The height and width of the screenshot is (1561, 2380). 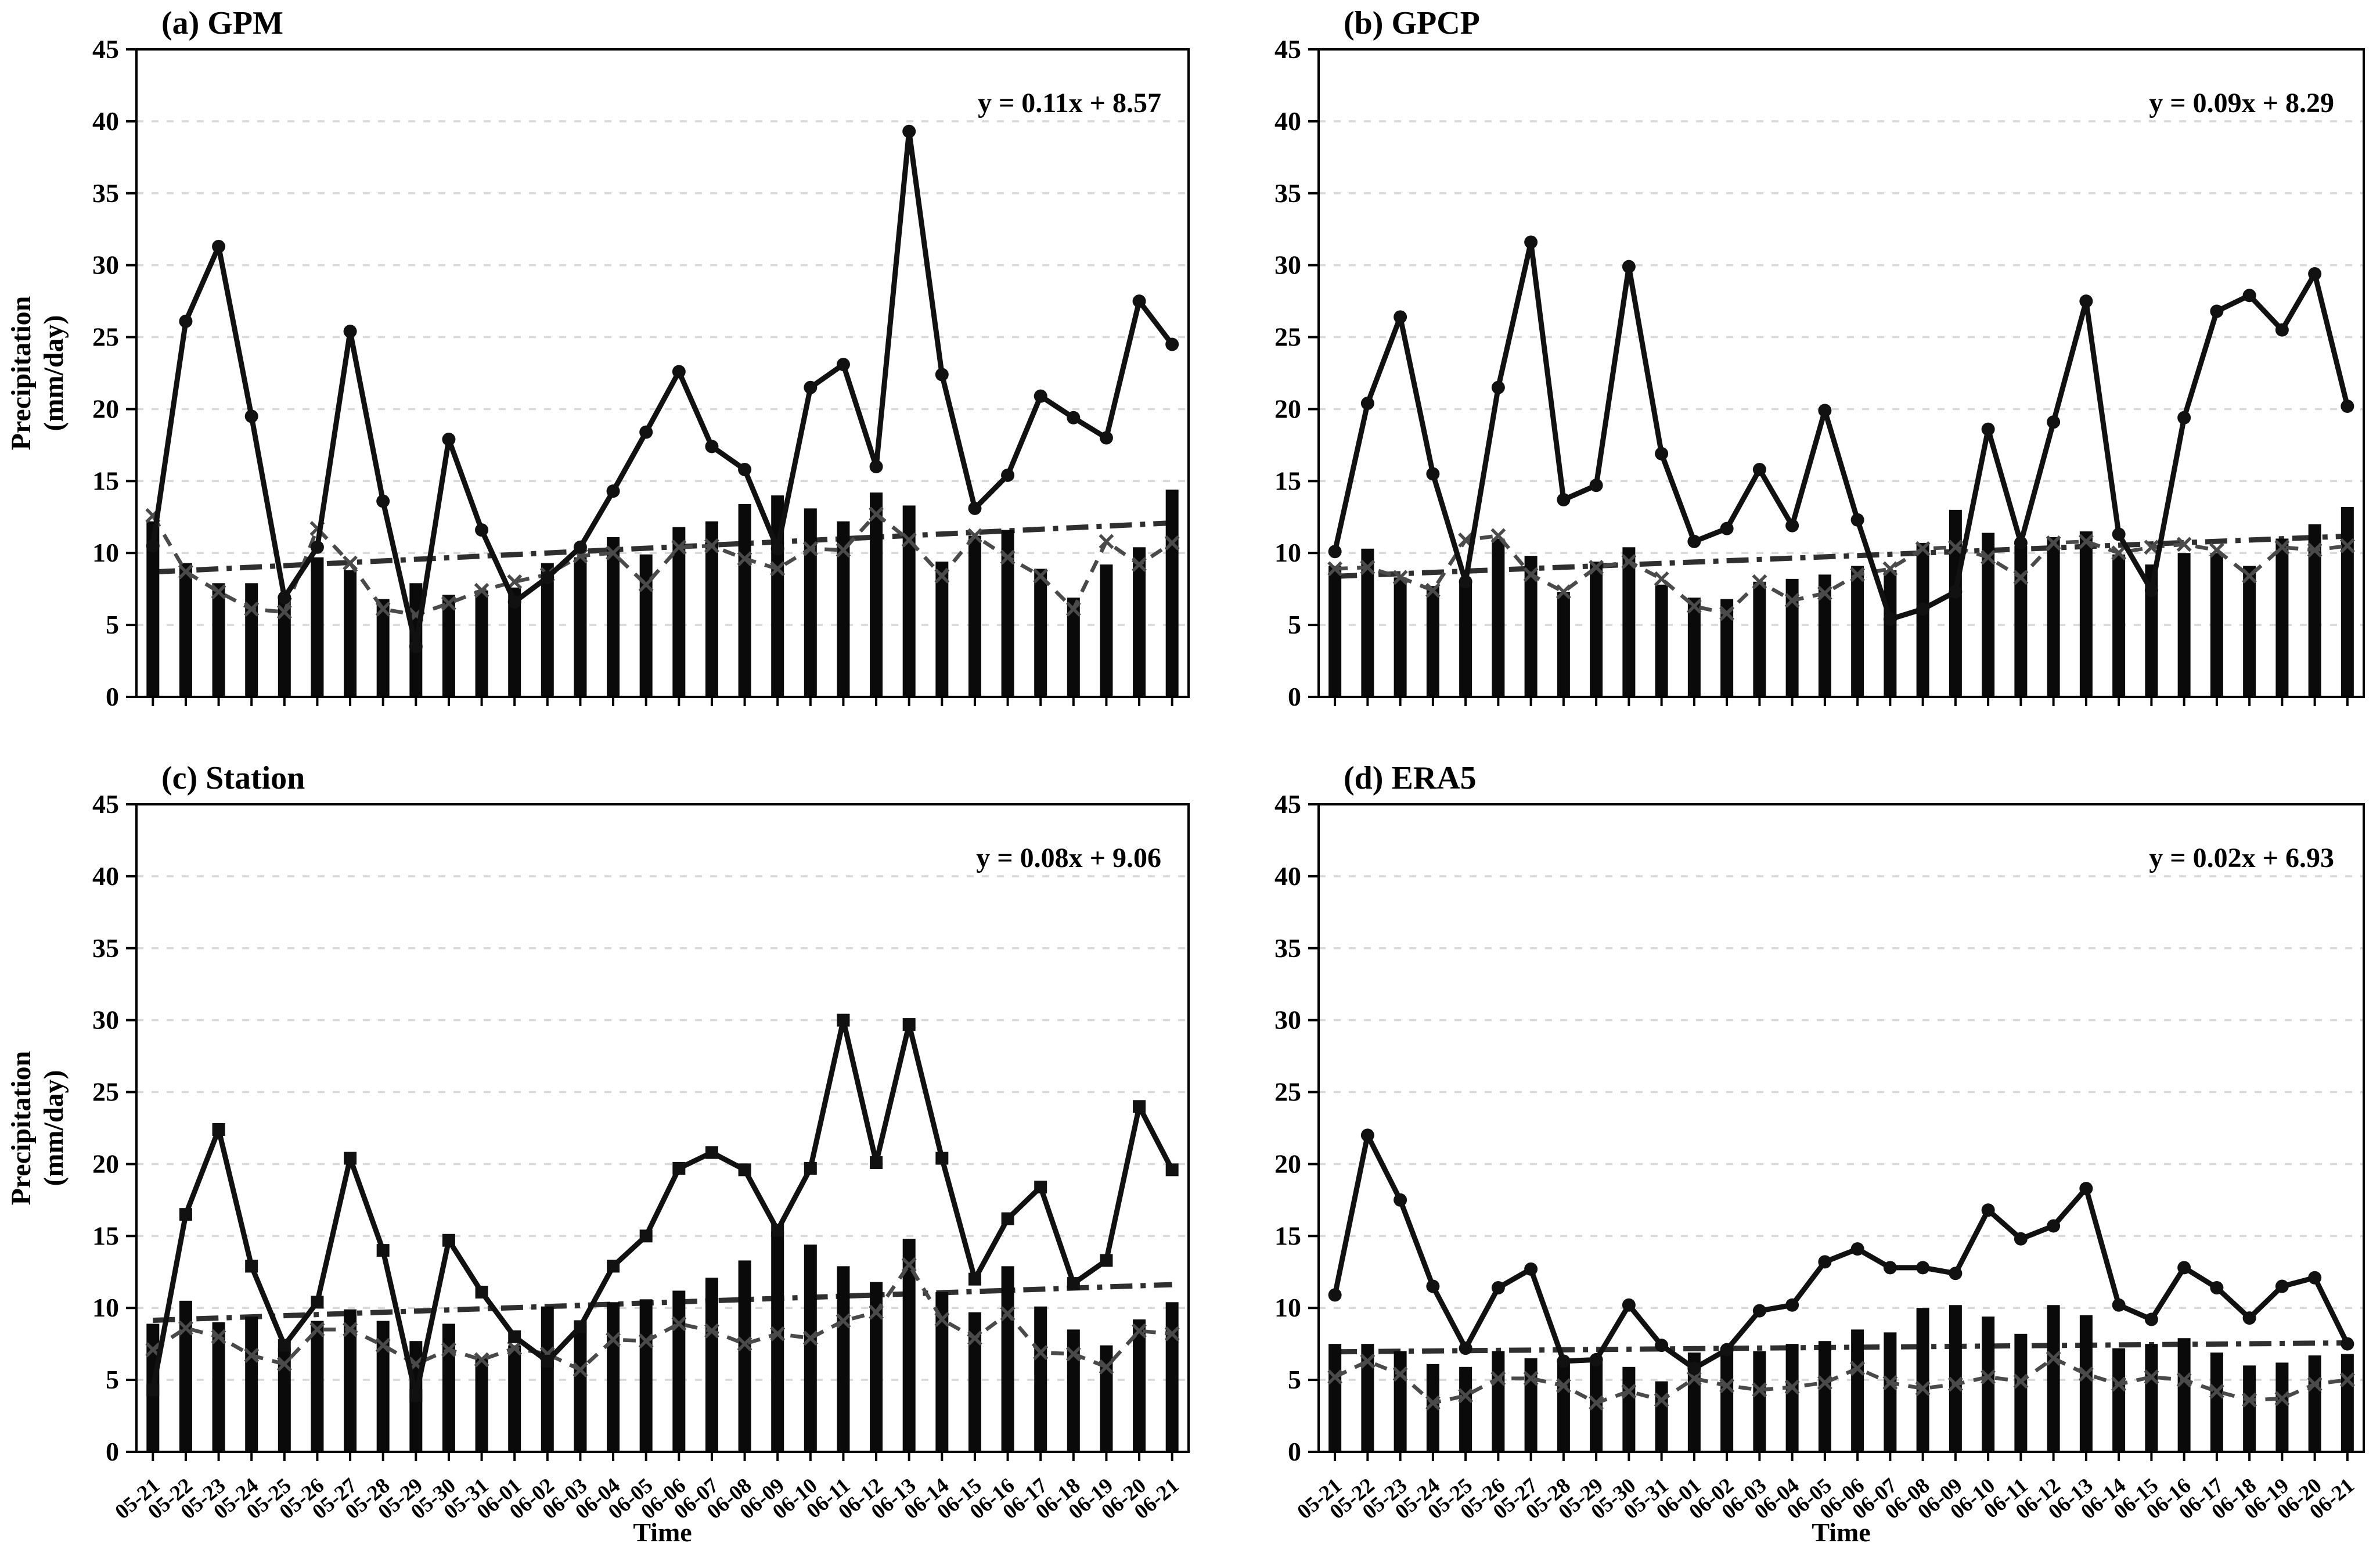 I want to click on y-tick-label: 10, so click(x=105, y=1307).